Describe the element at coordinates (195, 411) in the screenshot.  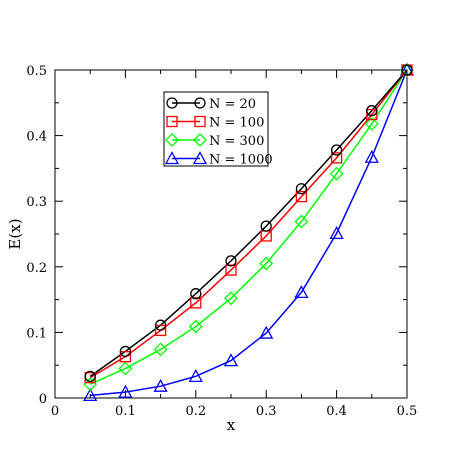
I see `x-tick-label: 0.2` at that location.